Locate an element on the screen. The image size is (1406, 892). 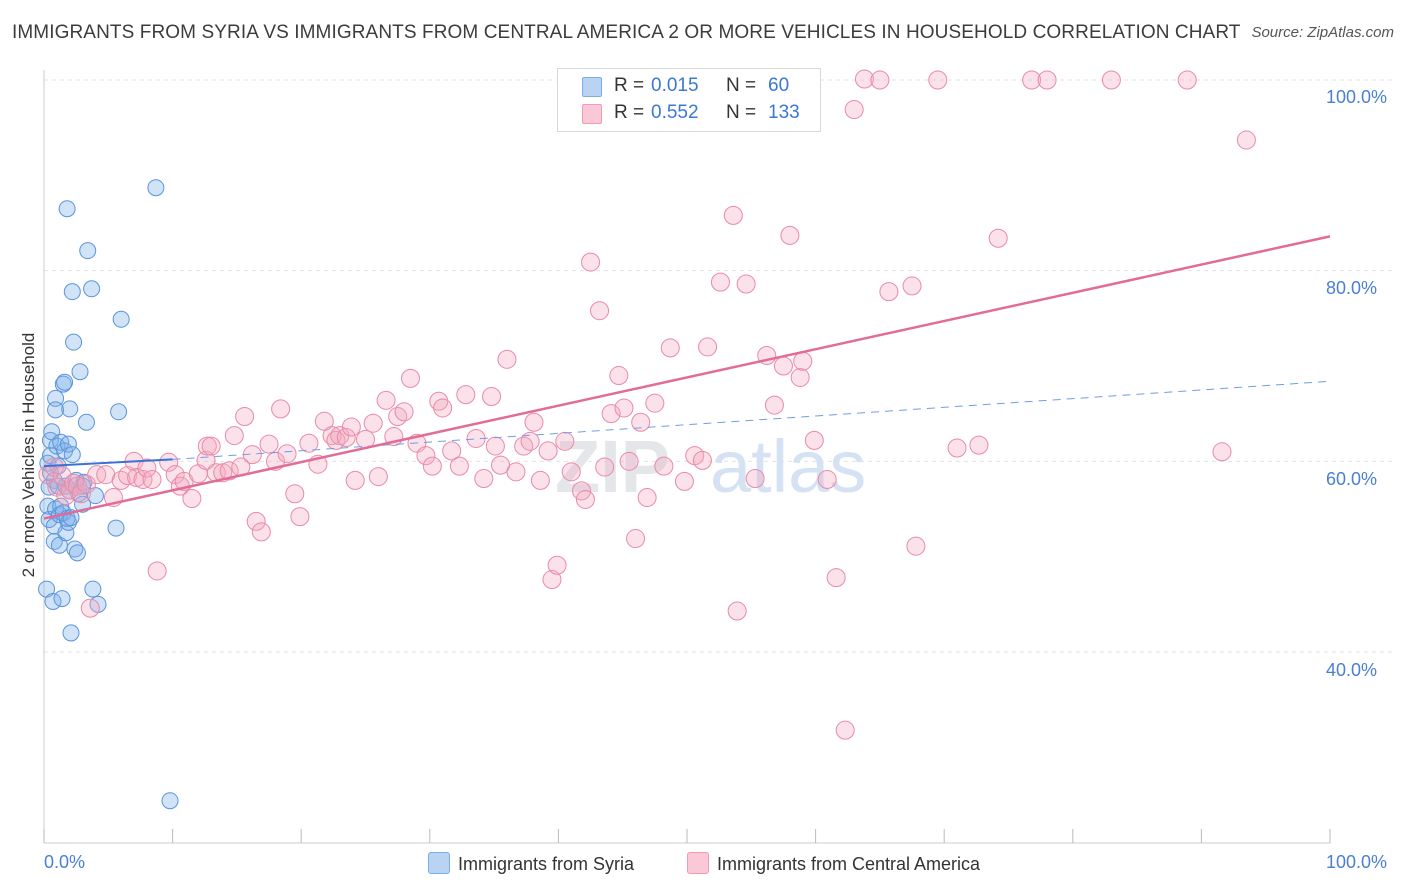
n-value: 60 is located at coordinates (779, 85).